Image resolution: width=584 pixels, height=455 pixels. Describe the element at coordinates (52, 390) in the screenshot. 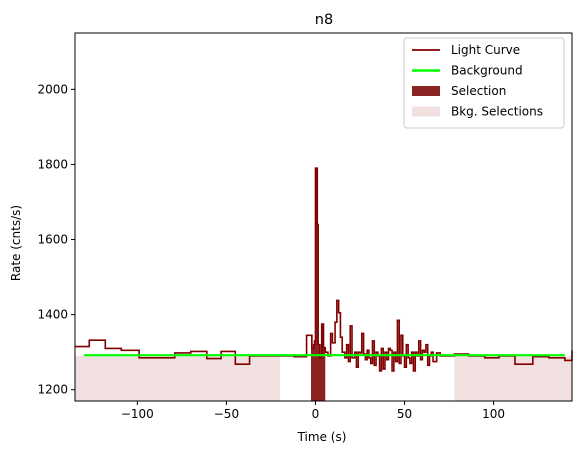

I see `y-tick-label: 1200` at that location.